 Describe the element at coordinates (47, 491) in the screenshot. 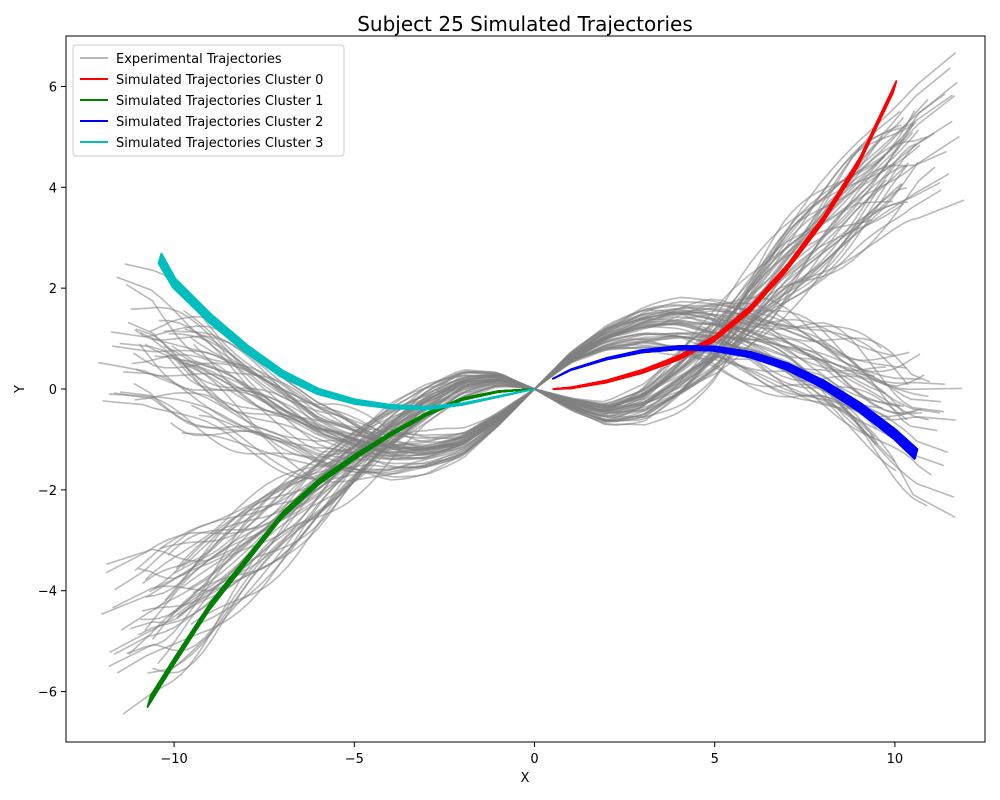

I see `y-tick-label: −2` at that location.